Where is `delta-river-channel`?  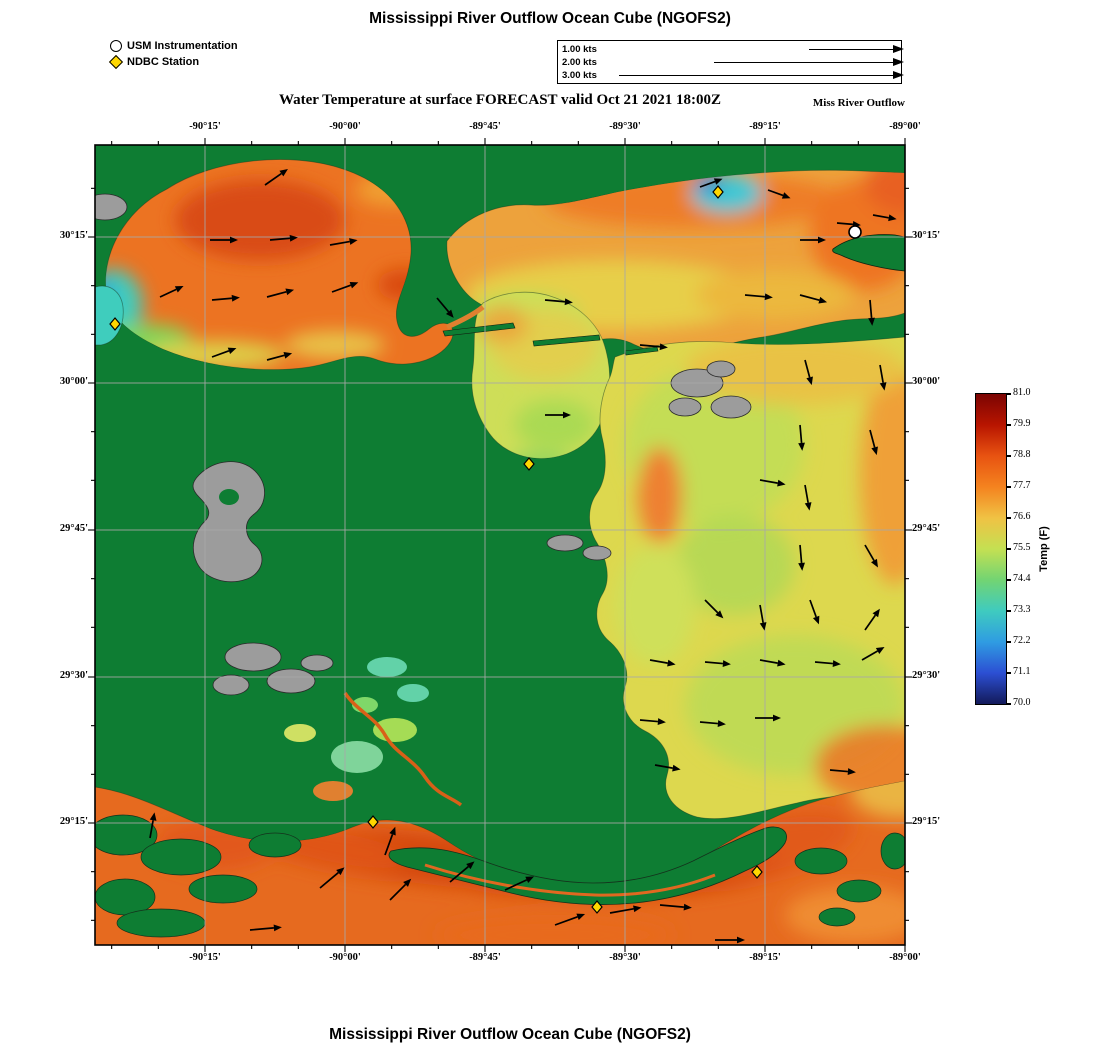 delta-river-channel is located at coordinates (570, 880).